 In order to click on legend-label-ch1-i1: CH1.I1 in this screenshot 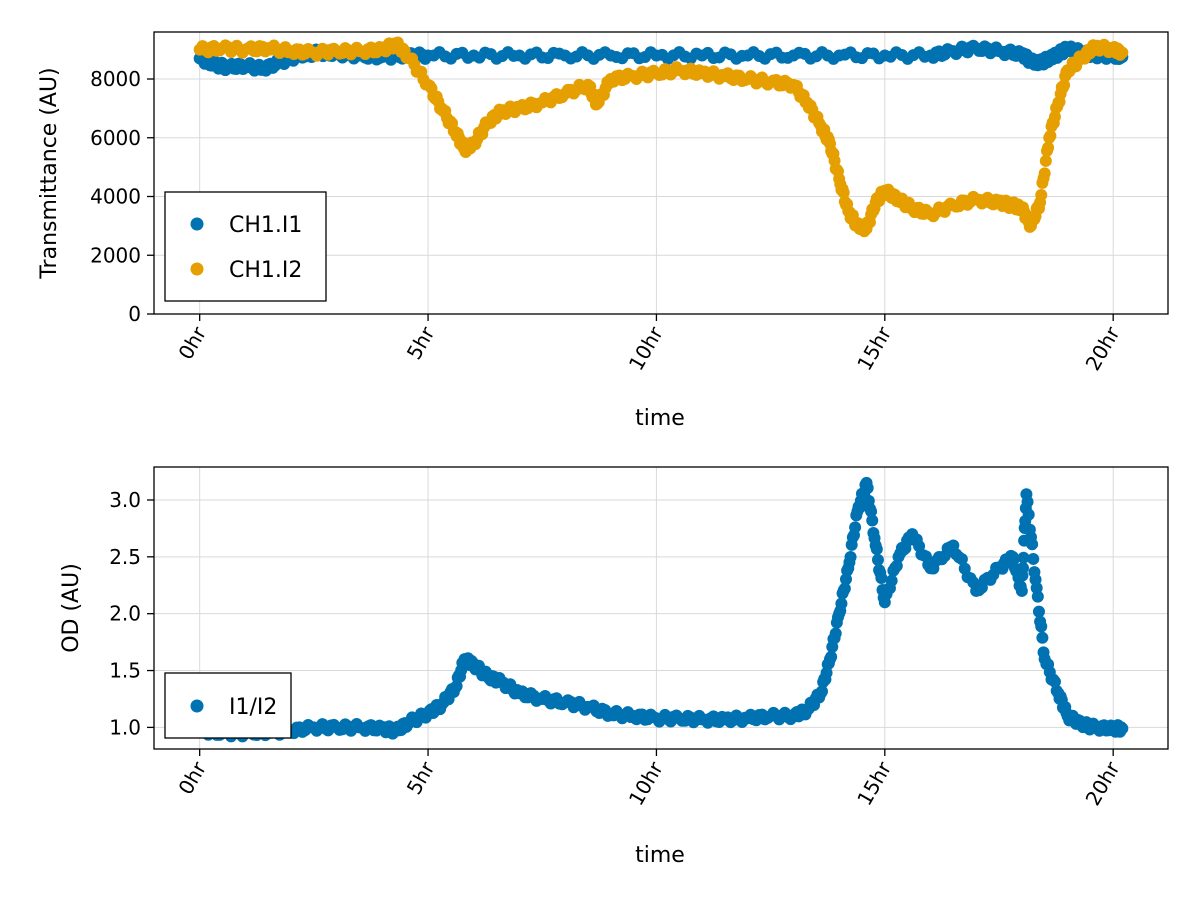, I will do `click(265, 225)`.